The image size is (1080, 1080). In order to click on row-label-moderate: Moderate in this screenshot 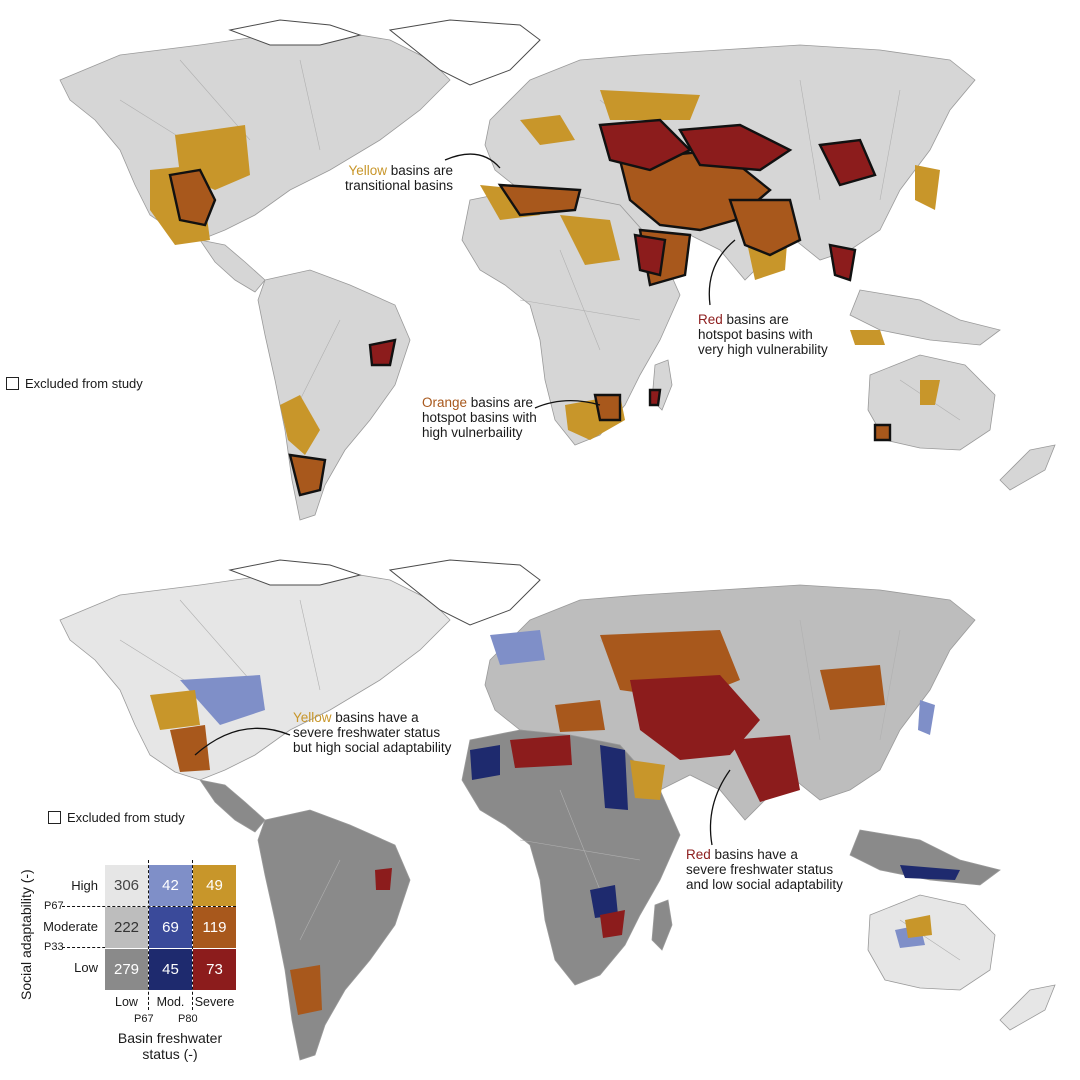, I will do `click(70, 926)`.